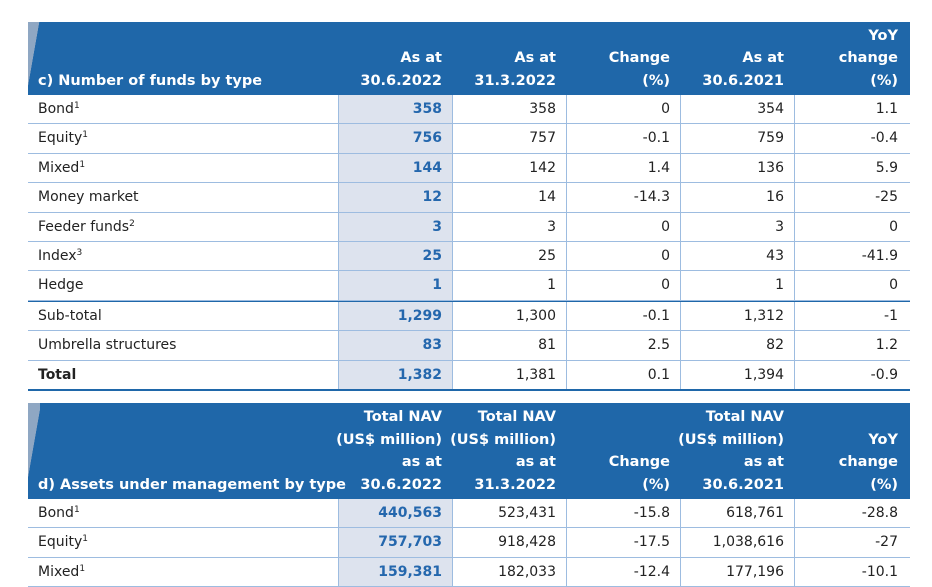  I want to click on footnote-marker: 2, so click(132, 223).